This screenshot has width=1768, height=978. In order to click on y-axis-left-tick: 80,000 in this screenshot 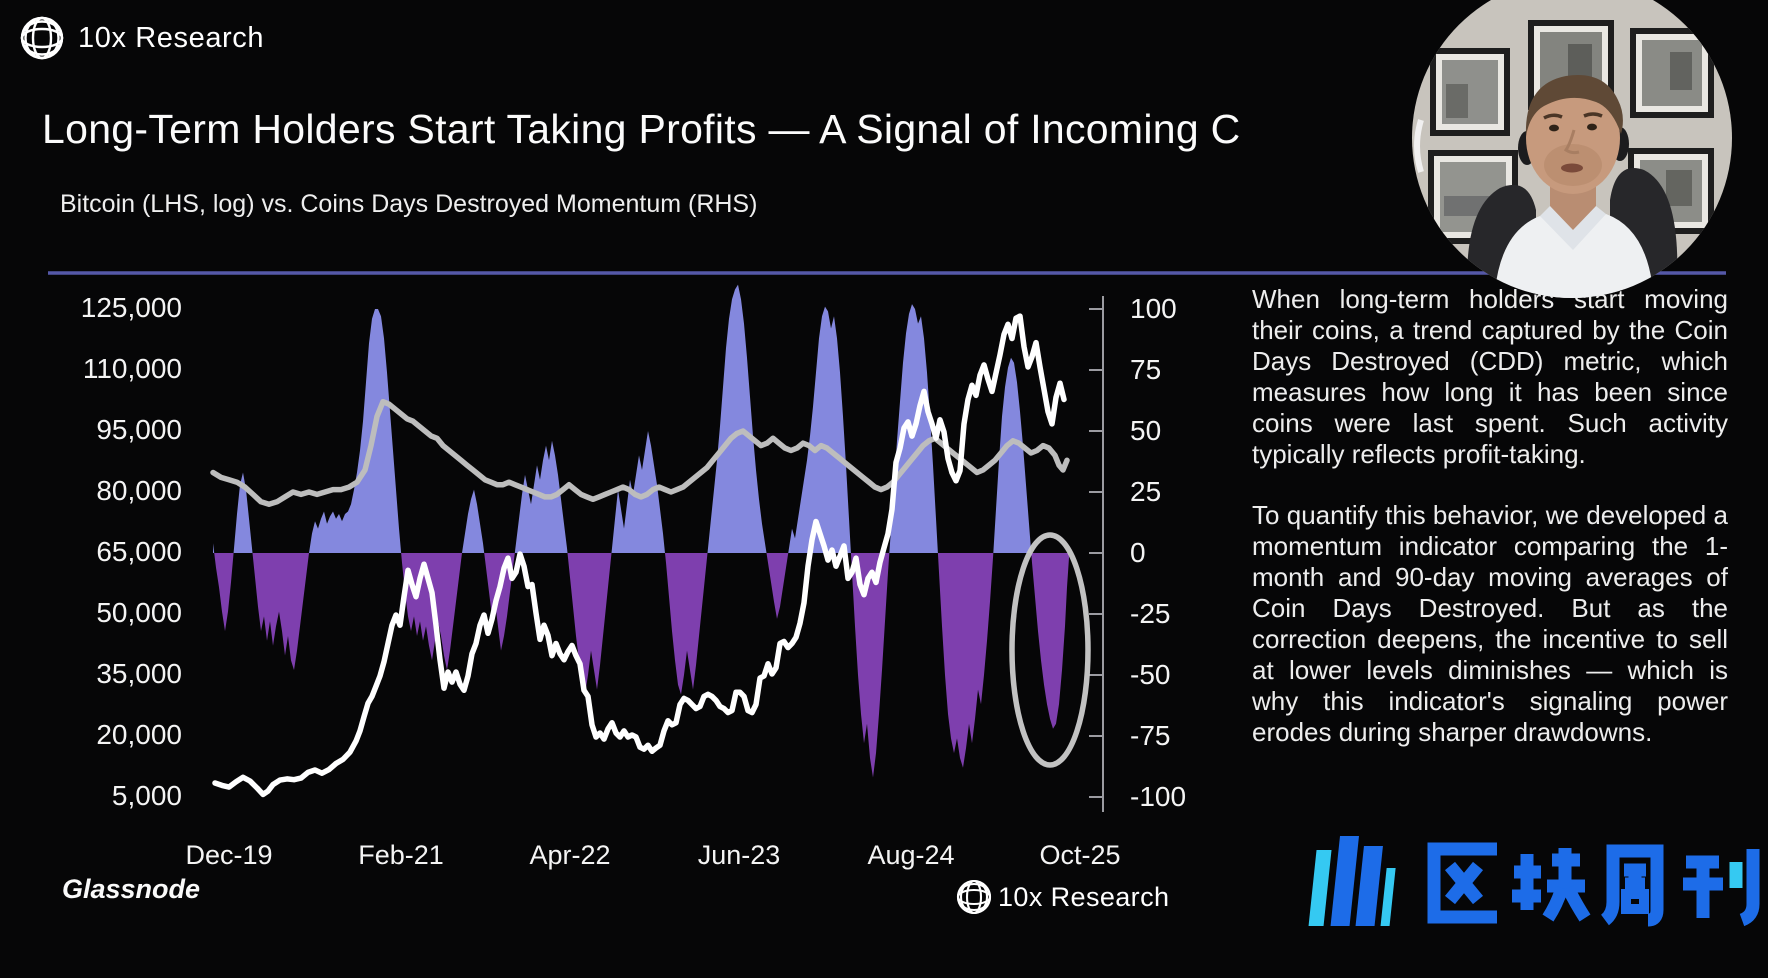, I will do `click(139, 490)`.